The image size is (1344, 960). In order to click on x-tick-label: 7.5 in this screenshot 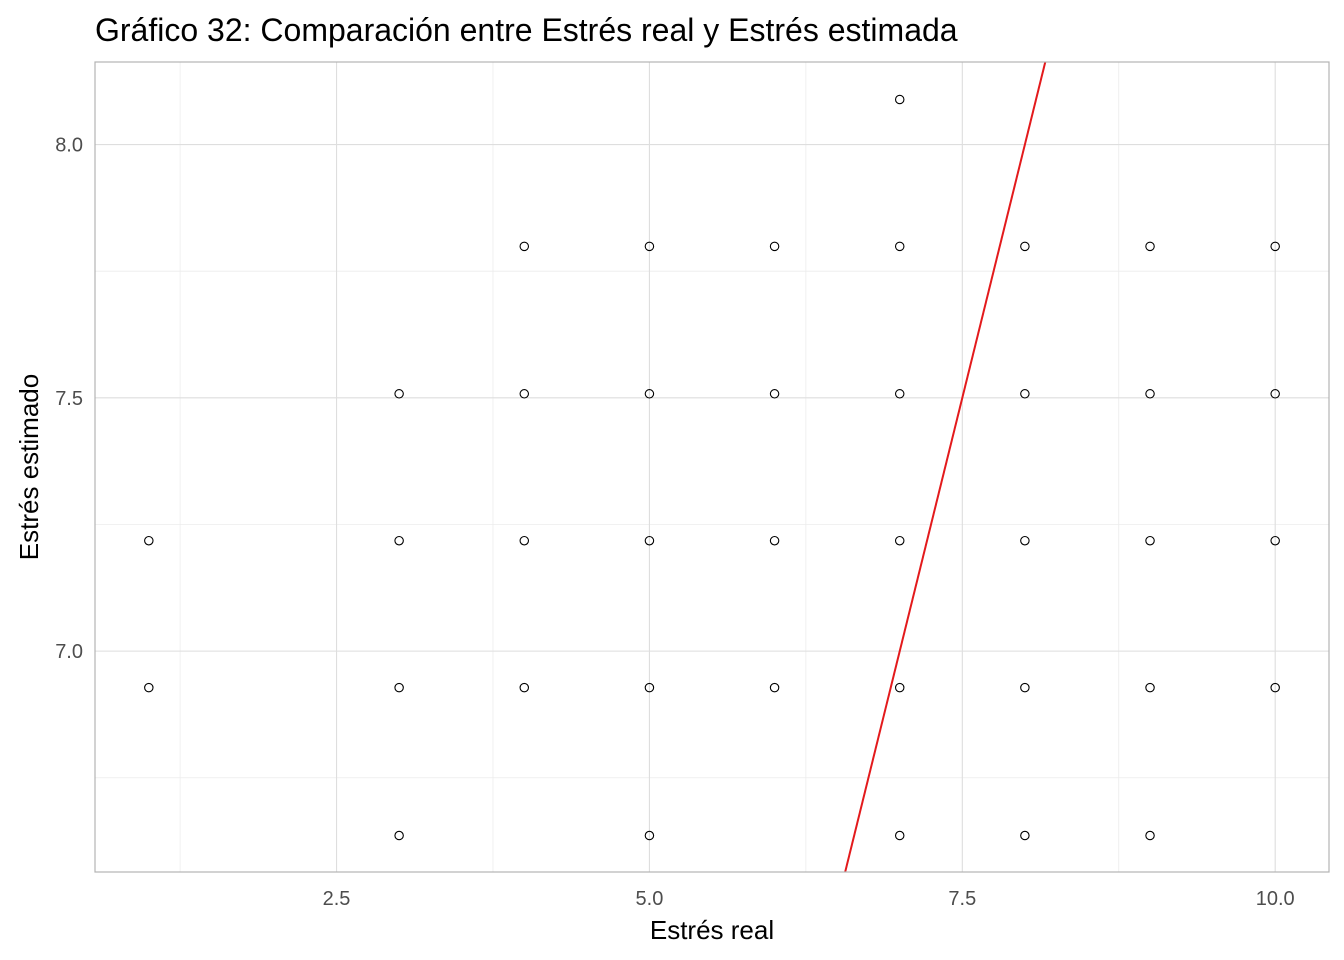, I will do `click(962, 899)`.